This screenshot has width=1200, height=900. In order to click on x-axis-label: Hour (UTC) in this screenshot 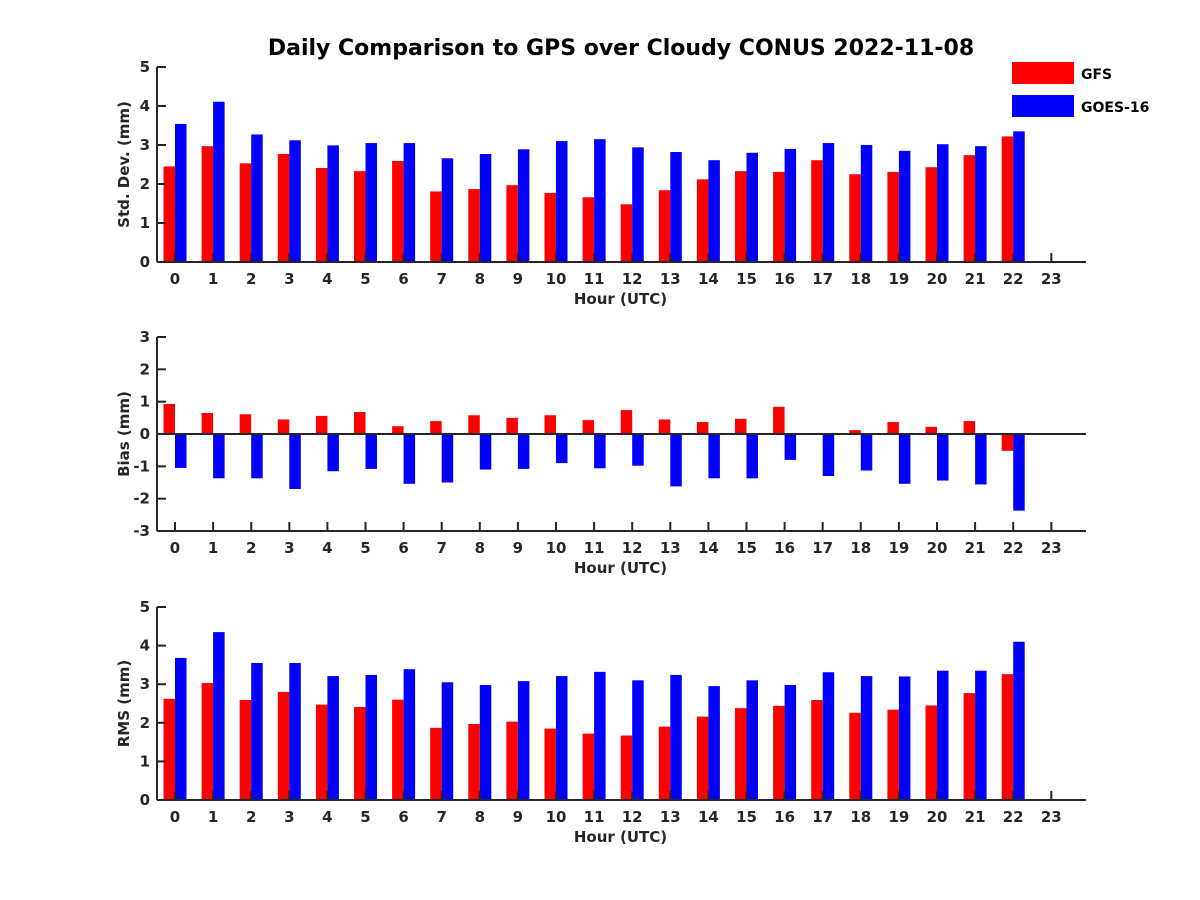, I will do `click(620, 837)`.